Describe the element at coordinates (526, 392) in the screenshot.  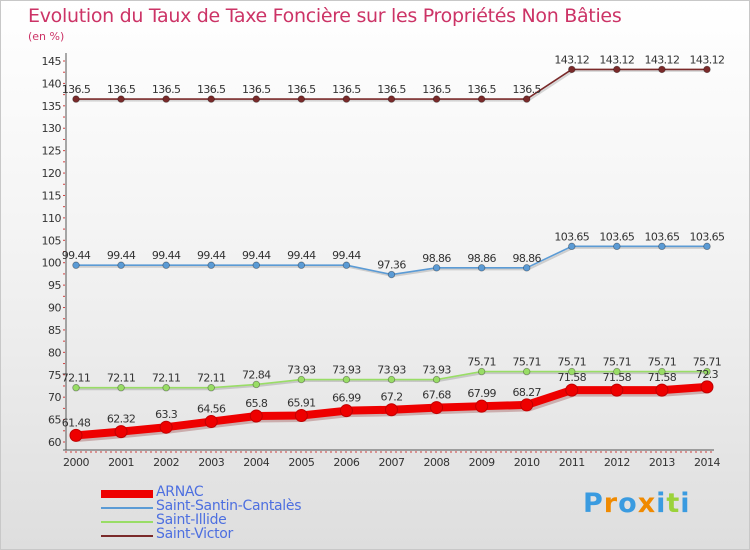
I see `data-label-arnac: 68.27` at that location.